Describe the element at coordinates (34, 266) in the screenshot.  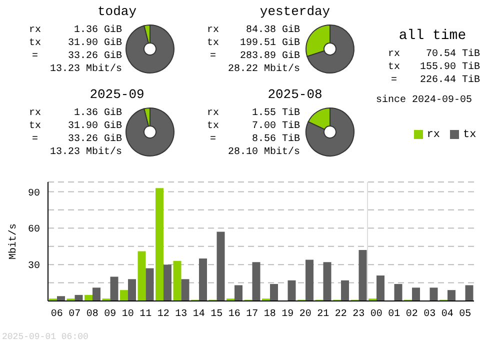
I see `y-tick-label: 30` at that location.